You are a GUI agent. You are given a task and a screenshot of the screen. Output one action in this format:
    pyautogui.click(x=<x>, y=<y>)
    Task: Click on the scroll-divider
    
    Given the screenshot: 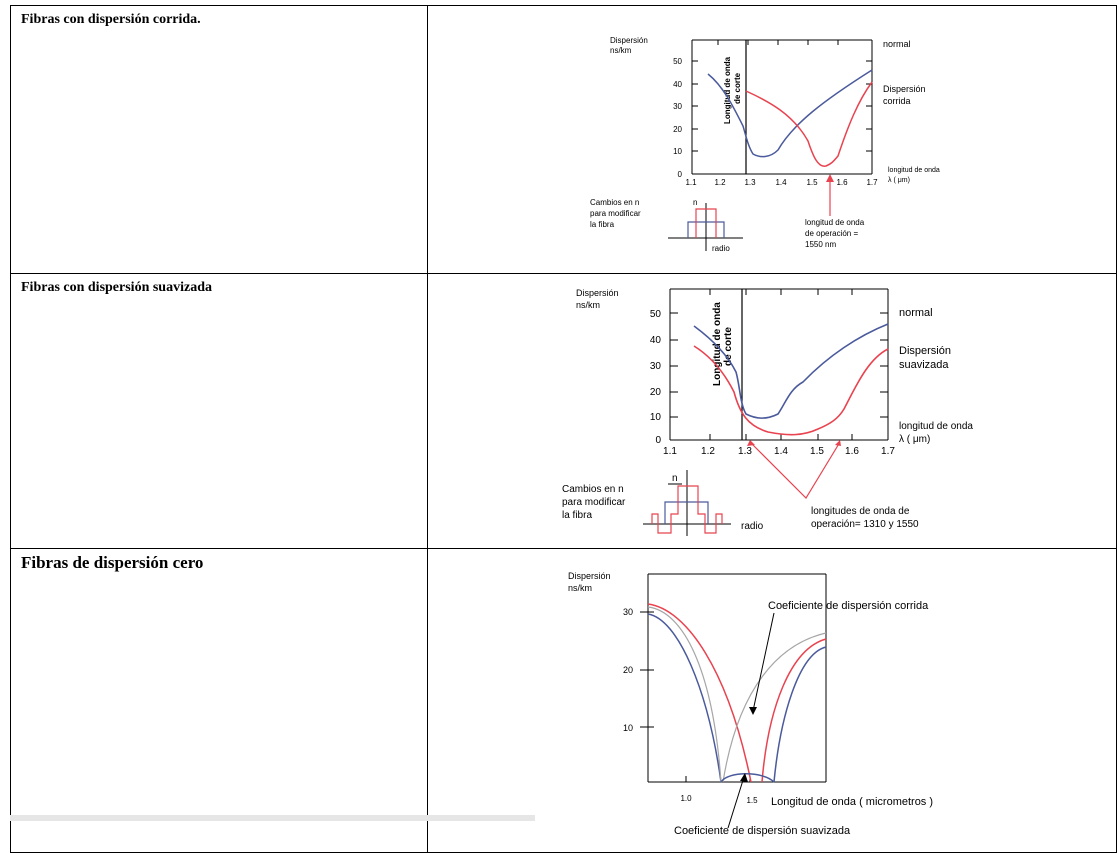 What is the action you would take?
    pyautogui.click(x=272, y=818)
    